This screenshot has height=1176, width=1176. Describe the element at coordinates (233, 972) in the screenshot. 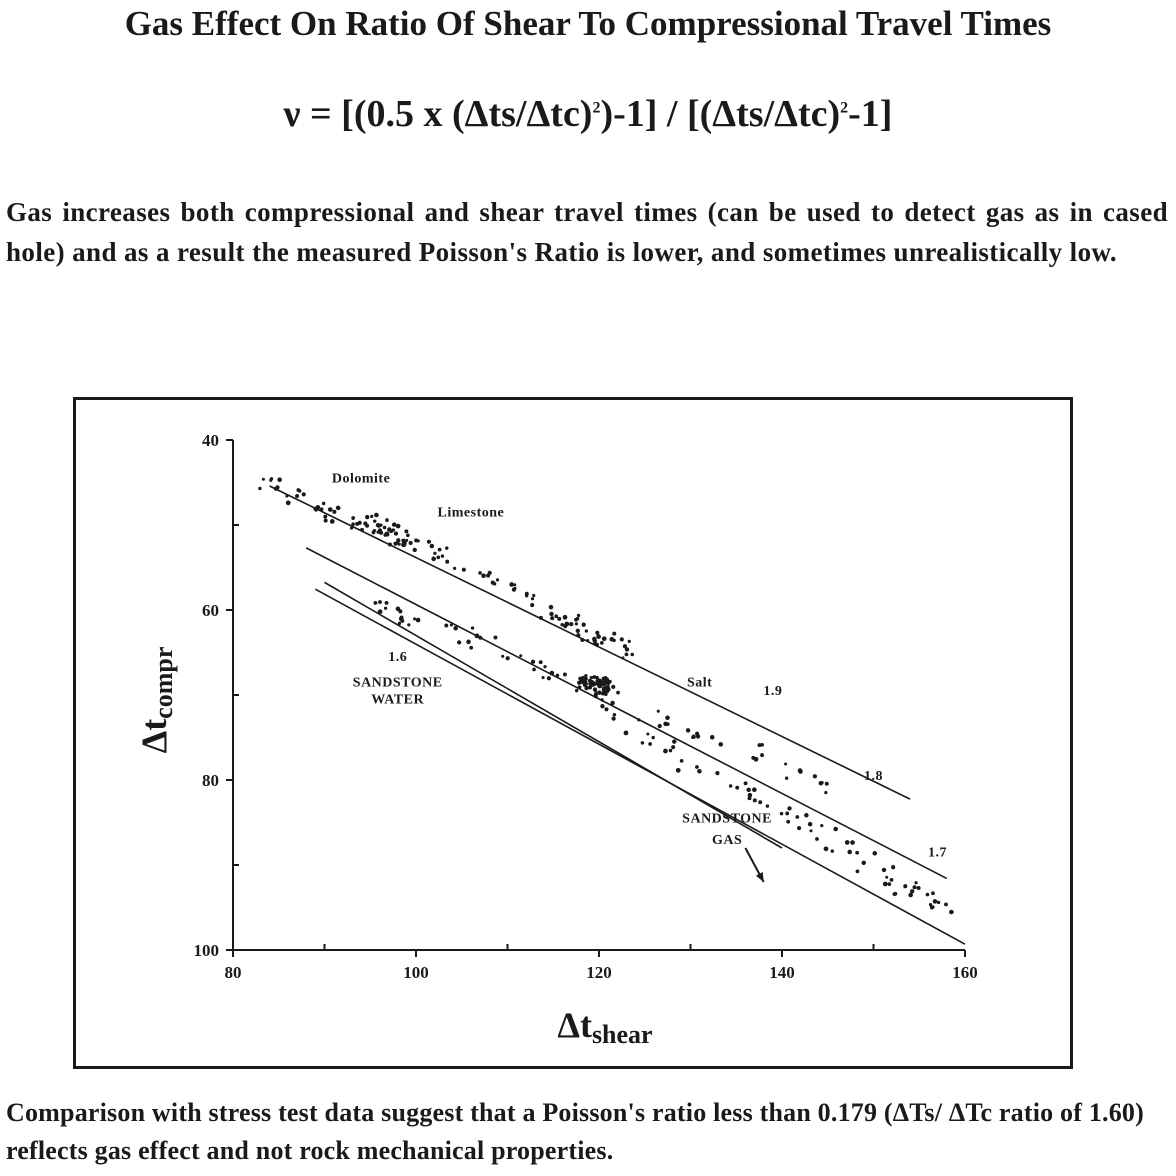

I see `x-tick-label: 80` at that location.